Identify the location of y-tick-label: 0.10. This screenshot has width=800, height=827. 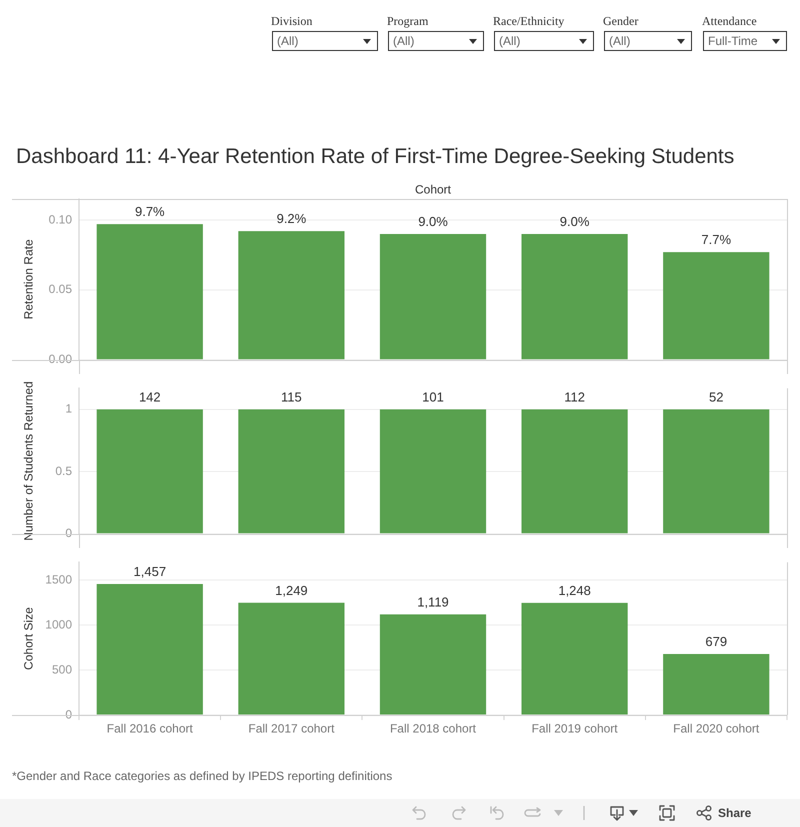
(60, 219).